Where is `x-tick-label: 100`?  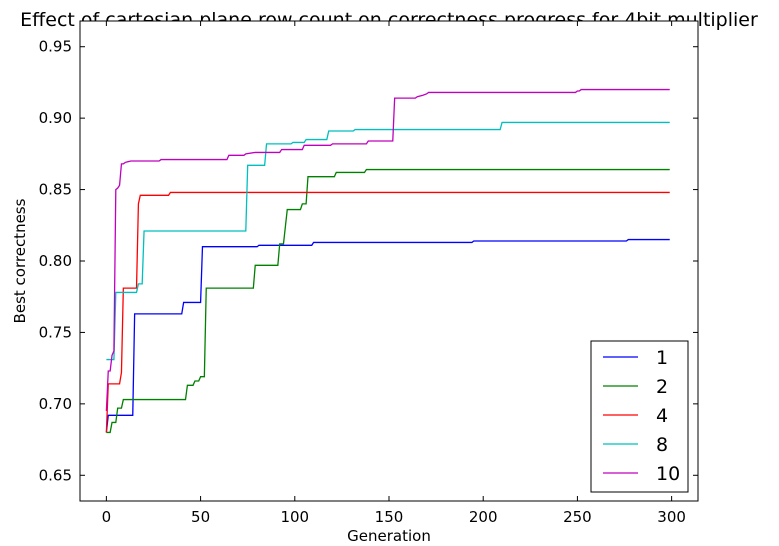 x-tick-label: 100 is located at coordinates (294, 517).